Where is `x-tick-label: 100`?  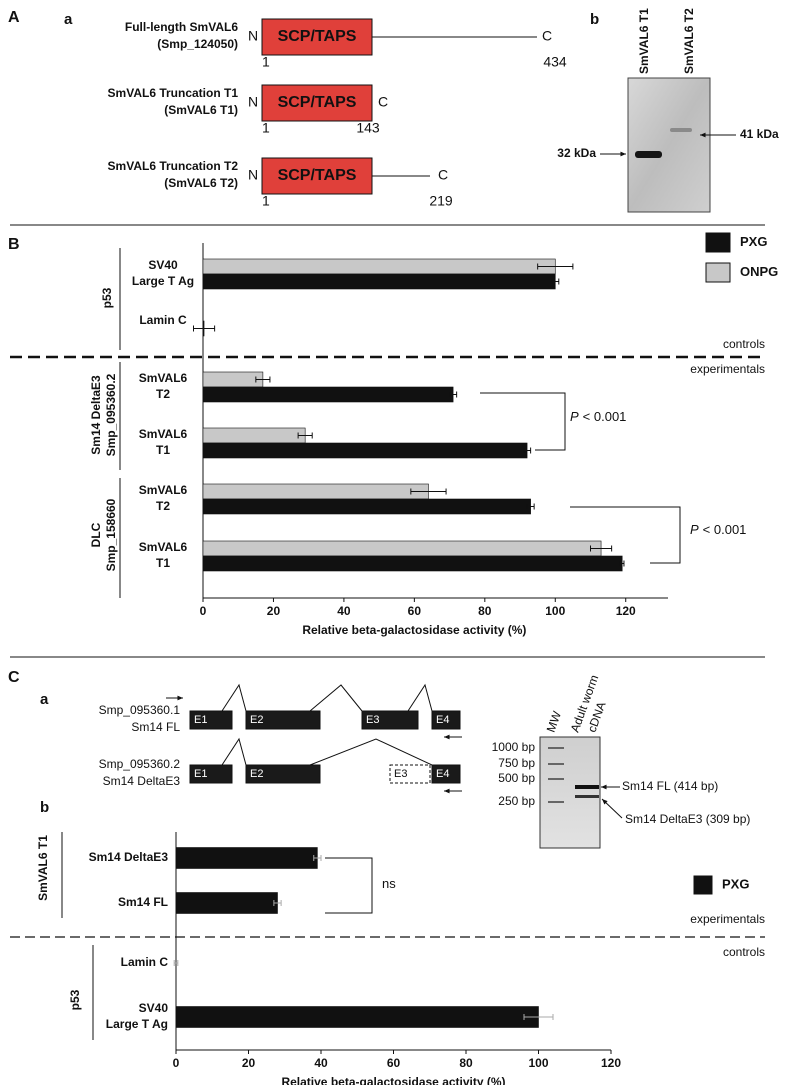 x-tick-label: 100 is located at coordinates (538, 1063).